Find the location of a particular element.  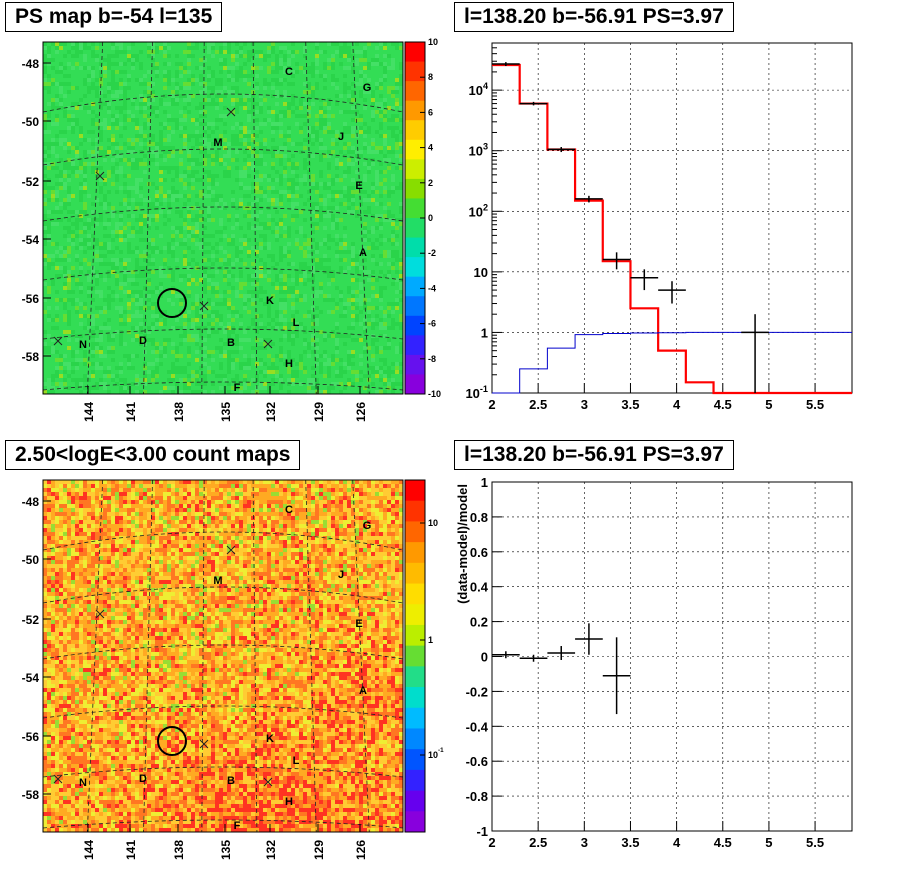

colorbar-tick-label: -2 is located at coordinates (432, 253).